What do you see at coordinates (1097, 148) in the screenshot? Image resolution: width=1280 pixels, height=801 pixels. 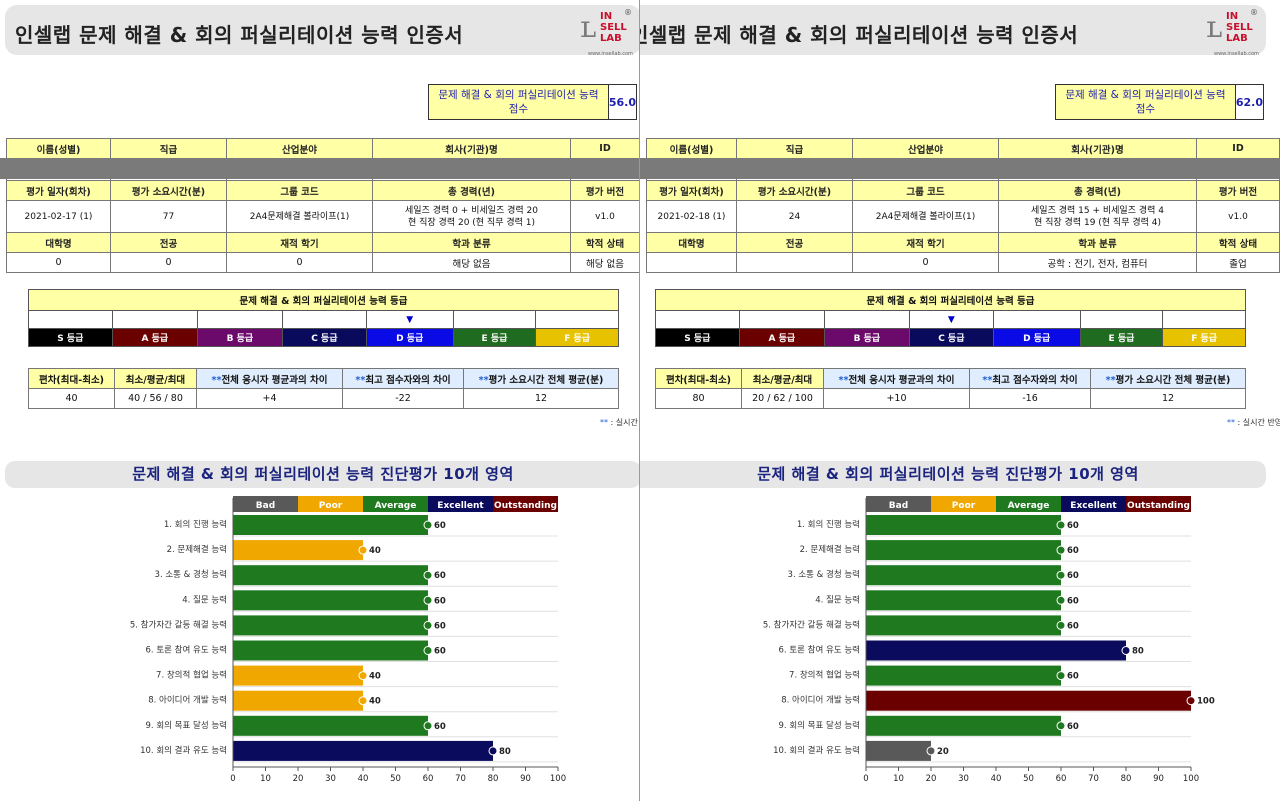 I see `hdr-company: 회사(기관)명` at bounding box center [1097, 148].